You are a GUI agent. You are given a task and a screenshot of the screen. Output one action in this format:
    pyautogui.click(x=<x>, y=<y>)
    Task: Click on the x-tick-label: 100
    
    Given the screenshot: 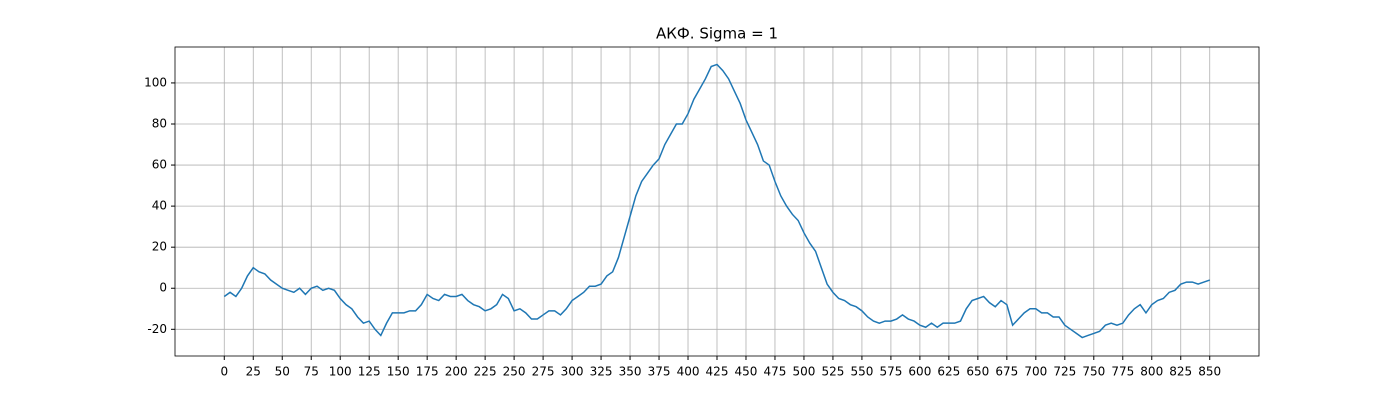 What is the action you would take?
    pyautogui.click(x=340, y=372)
    